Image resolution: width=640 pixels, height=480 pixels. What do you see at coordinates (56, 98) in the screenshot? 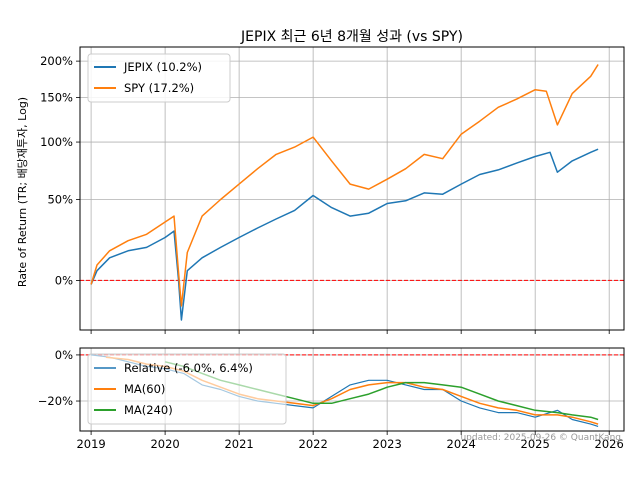
I see `y-tick-label: 150%` at bounding box center [56, 98].